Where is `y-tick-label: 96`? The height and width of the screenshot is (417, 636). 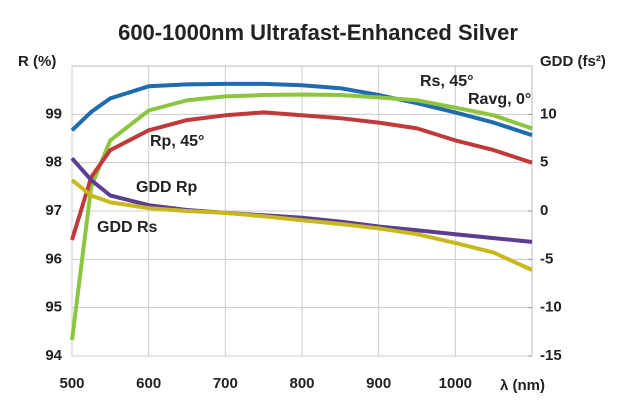
y-tick-label: 96 is located at coordinates (53, 258).